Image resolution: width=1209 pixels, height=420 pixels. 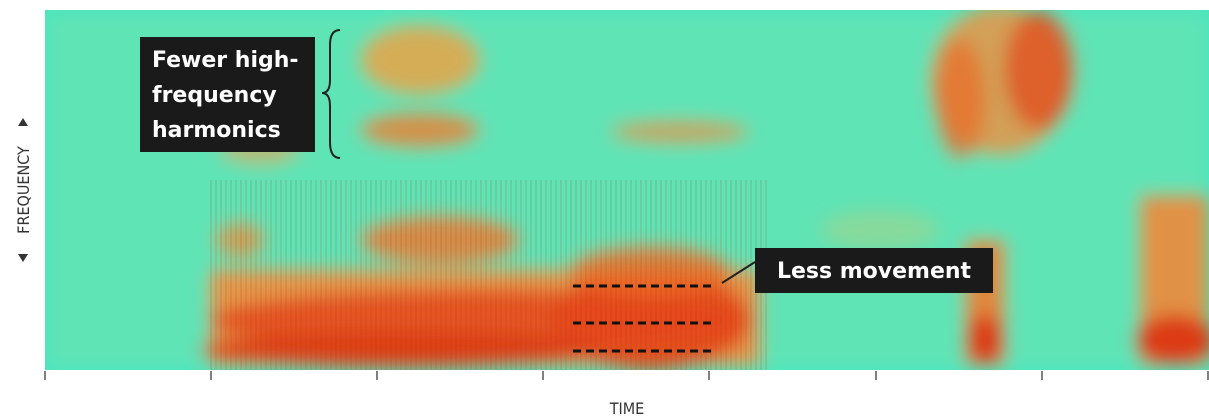 I want to click on label: Less movement, so click(x=874, y=271).